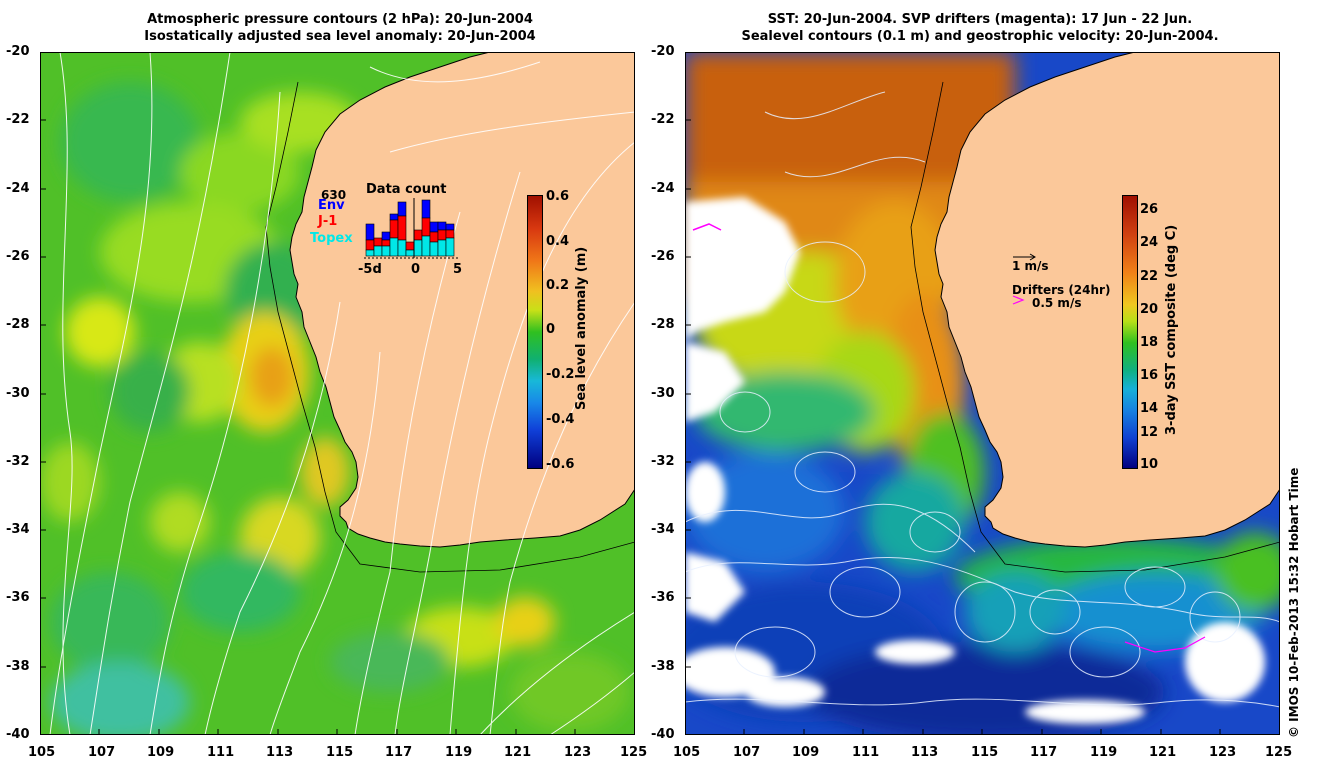 The height and width of the screenshot is (780, 1320). Describe the element at coordinates (1149, 432) in the screenshot. I see `sst-colorbar-tick: 12` at that location.